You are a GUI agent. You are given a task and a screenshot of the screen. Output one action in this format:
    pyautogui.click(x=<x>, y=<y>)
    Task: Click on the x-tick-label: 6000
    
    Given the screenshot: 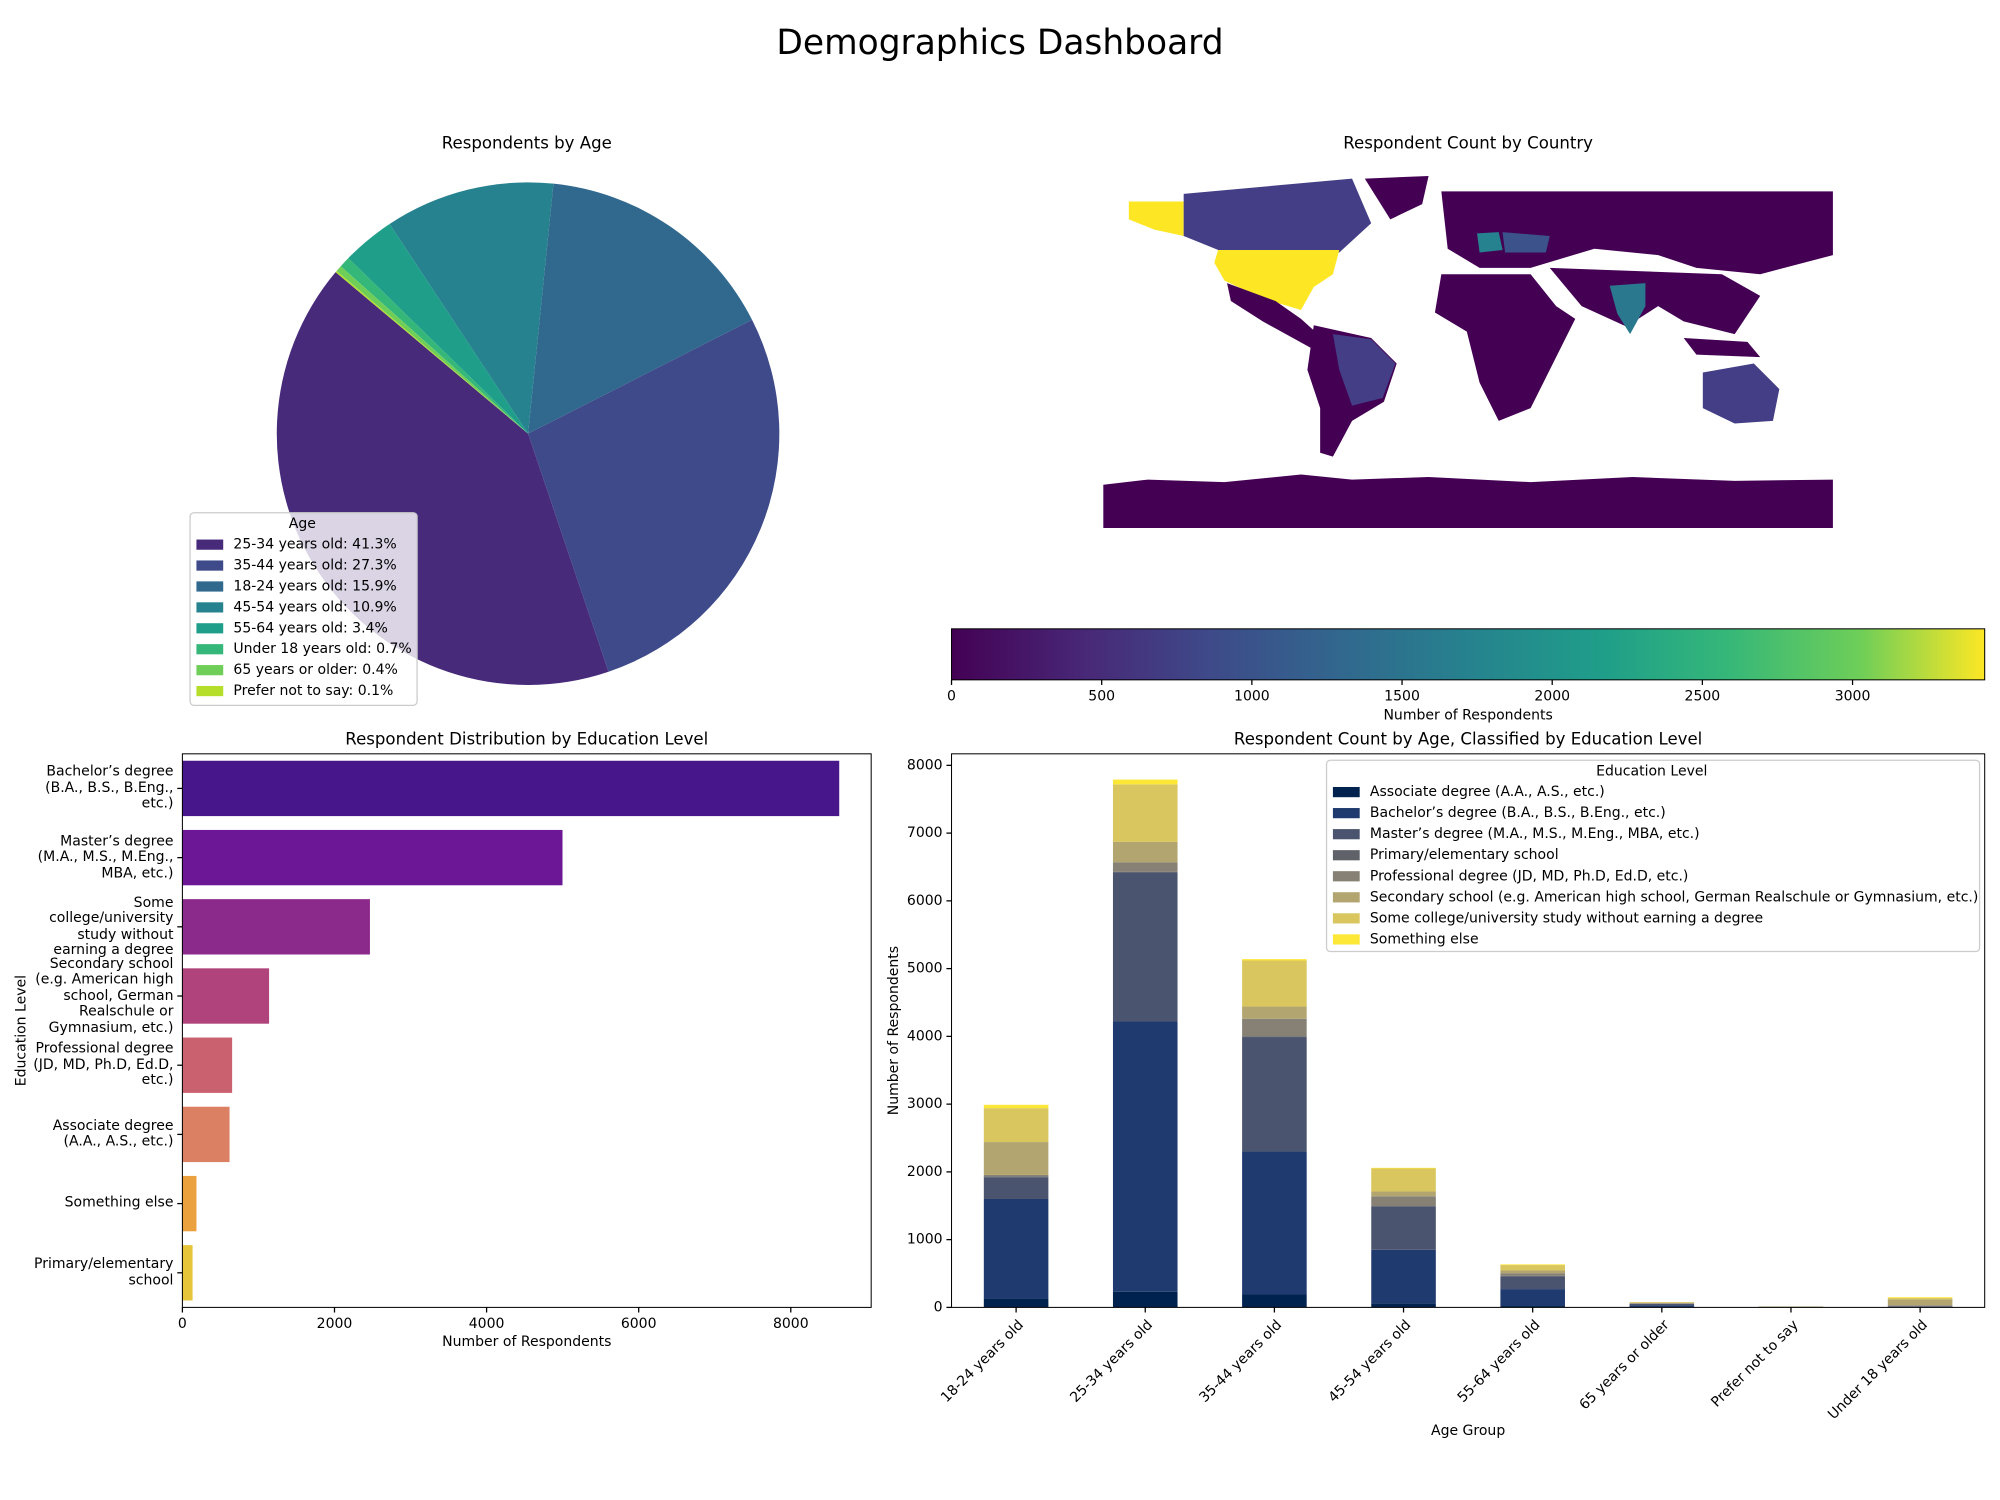 What is the action you would take?
    pyautogui.click(x=639, y=1324)
    